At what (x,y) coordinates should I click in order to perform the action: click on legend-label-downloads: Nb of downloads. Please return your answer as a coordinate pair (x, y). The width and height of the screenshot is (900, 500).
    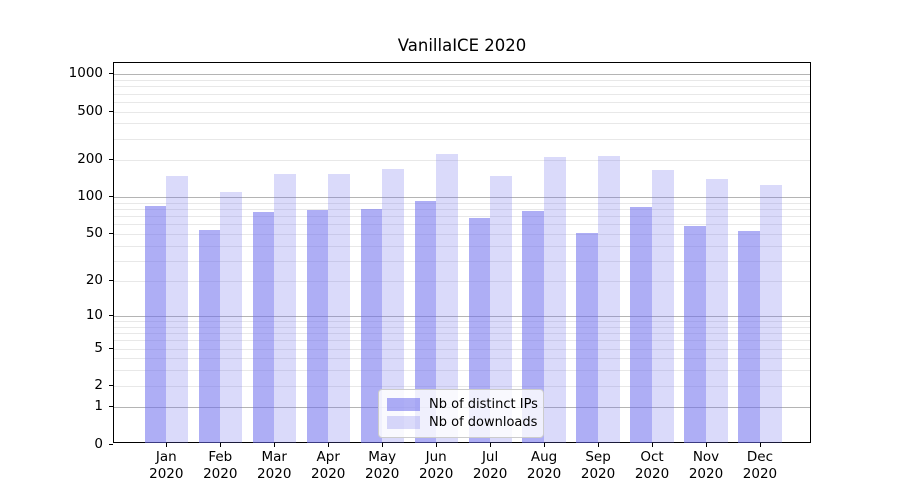
    Looking at the image, I should click on (483, 422).